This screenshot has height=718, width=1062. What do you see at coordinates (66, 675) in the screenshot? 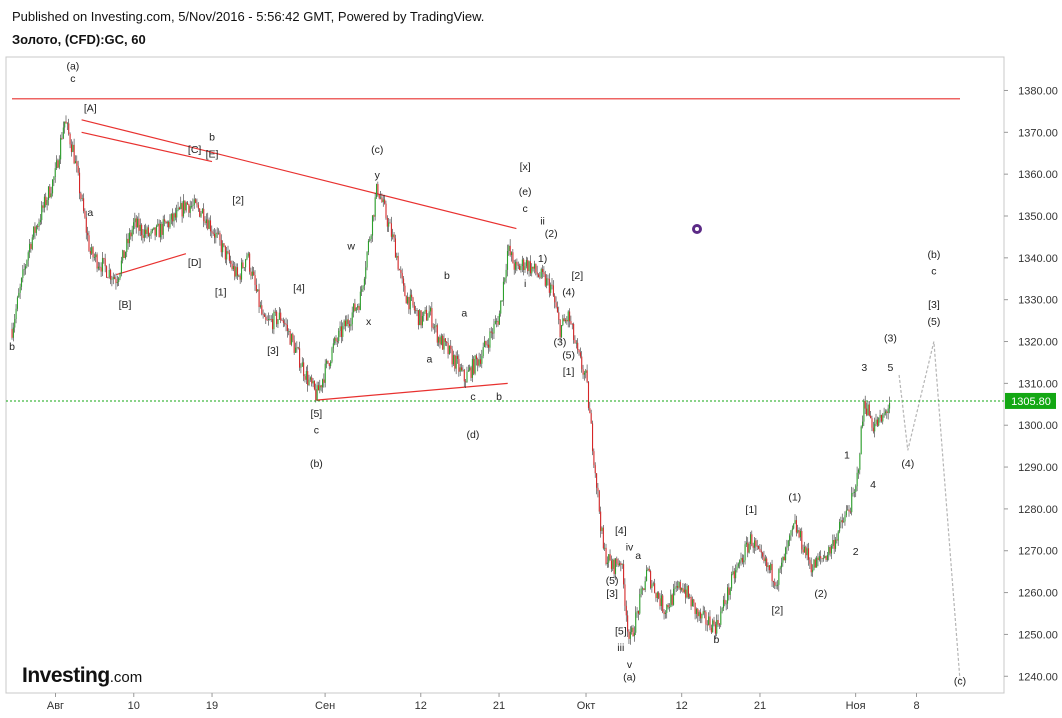
I see `logo-brand: Investing` at bounding box center [66, 675].